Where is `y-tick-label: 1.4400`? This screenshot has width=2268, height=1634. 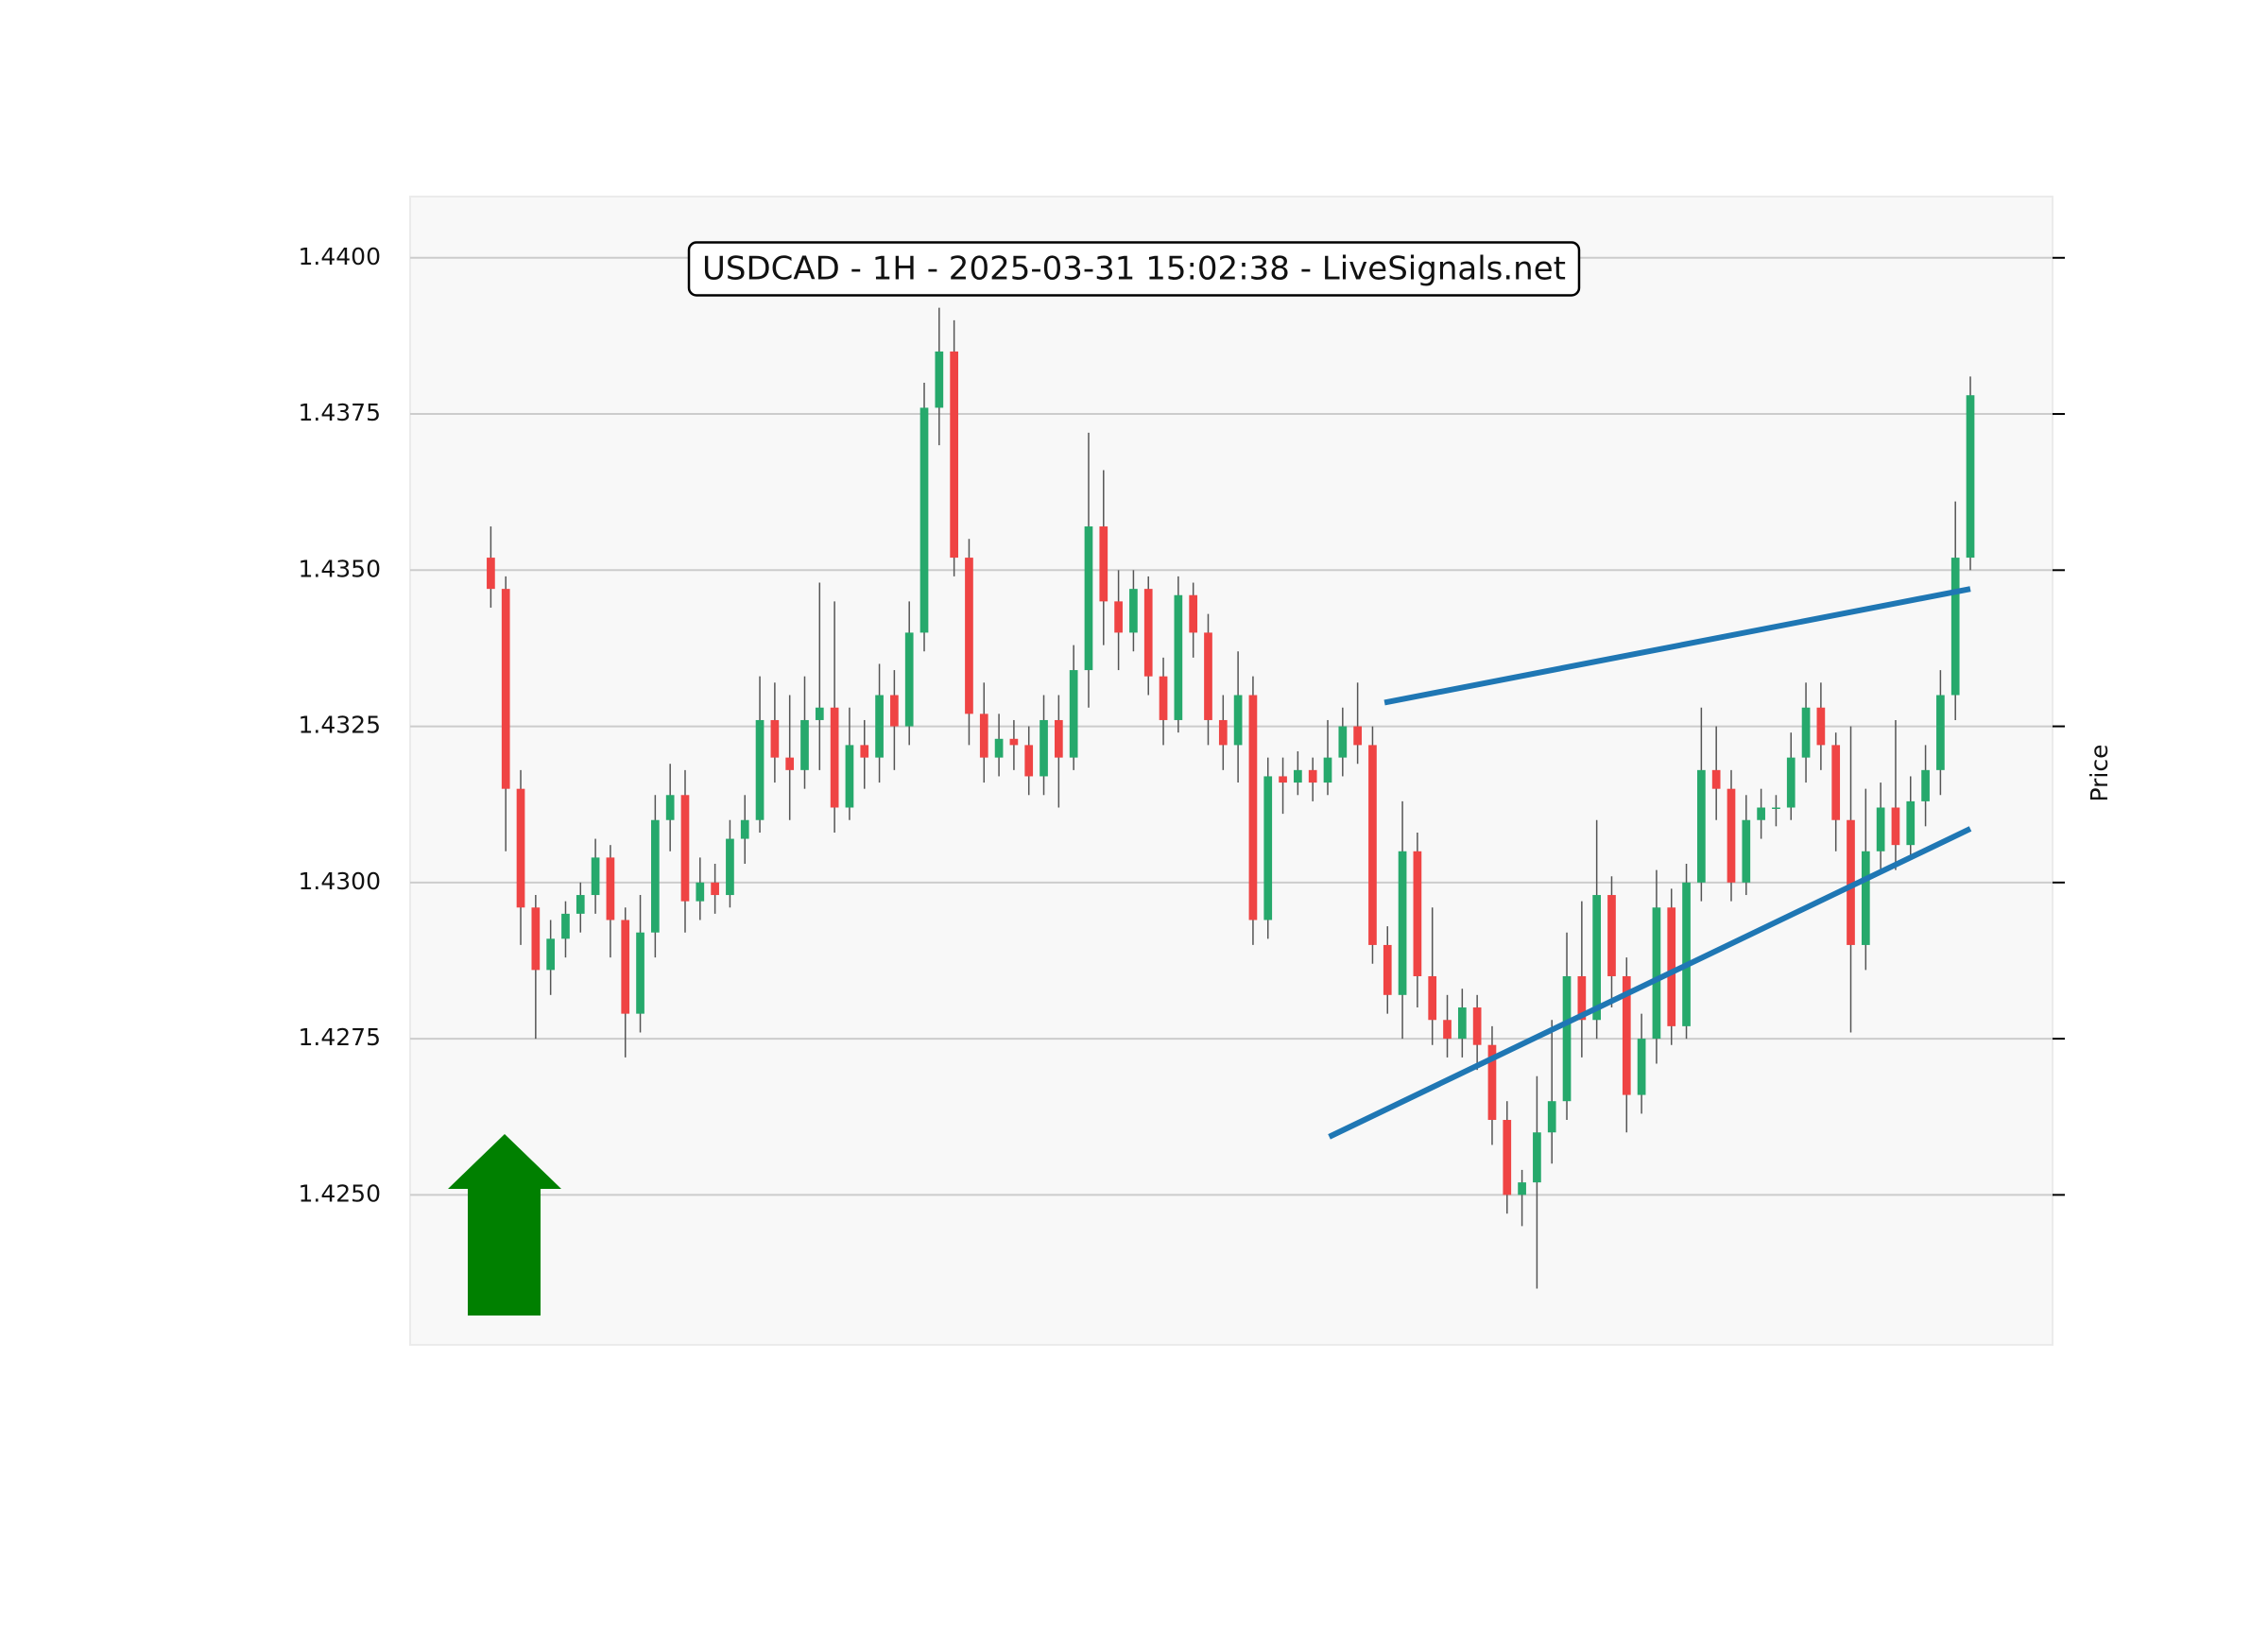
y-tick-label: 1.4400 is located at coordinates (340, 256).